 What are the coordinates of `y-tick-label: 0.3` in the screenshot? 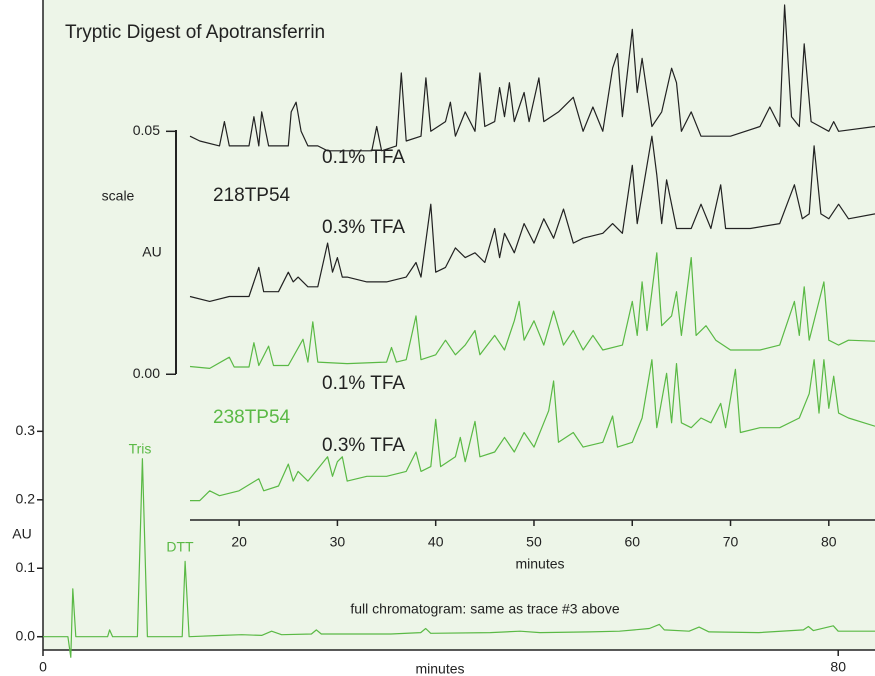 It's located at (26, 430).